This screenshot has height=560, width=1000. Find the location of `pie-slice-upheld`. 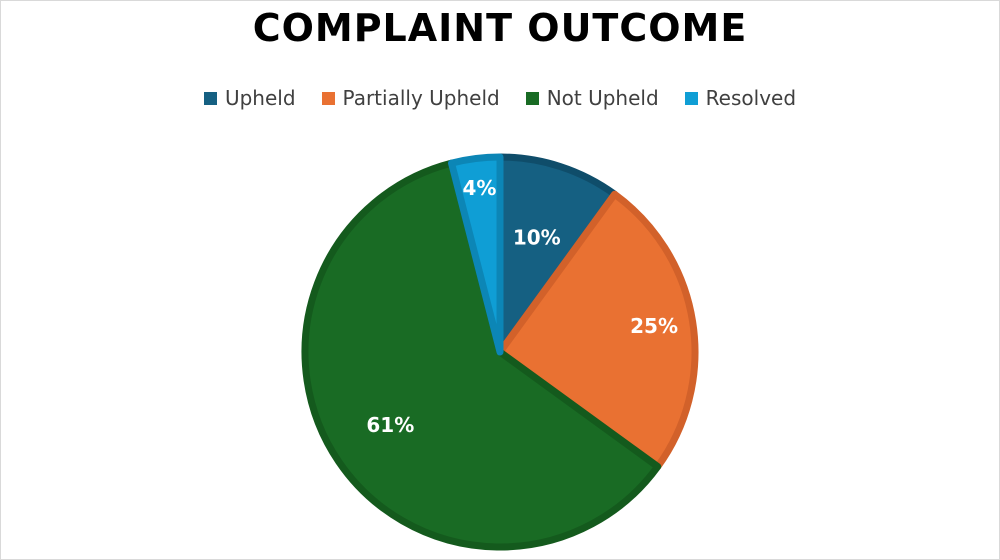

pie-slice-upheld is located at coordinates (557, 254).